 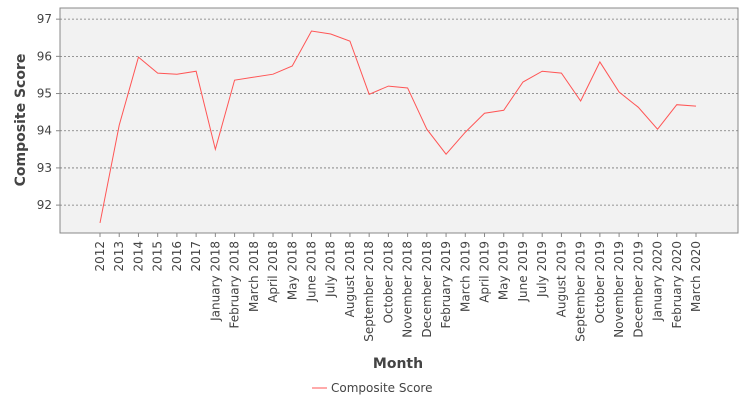 What do you see at coordinates (427, 289) in the screenshot?
I see `x-tick-label: December 2018` at bounding box center [427, 289].